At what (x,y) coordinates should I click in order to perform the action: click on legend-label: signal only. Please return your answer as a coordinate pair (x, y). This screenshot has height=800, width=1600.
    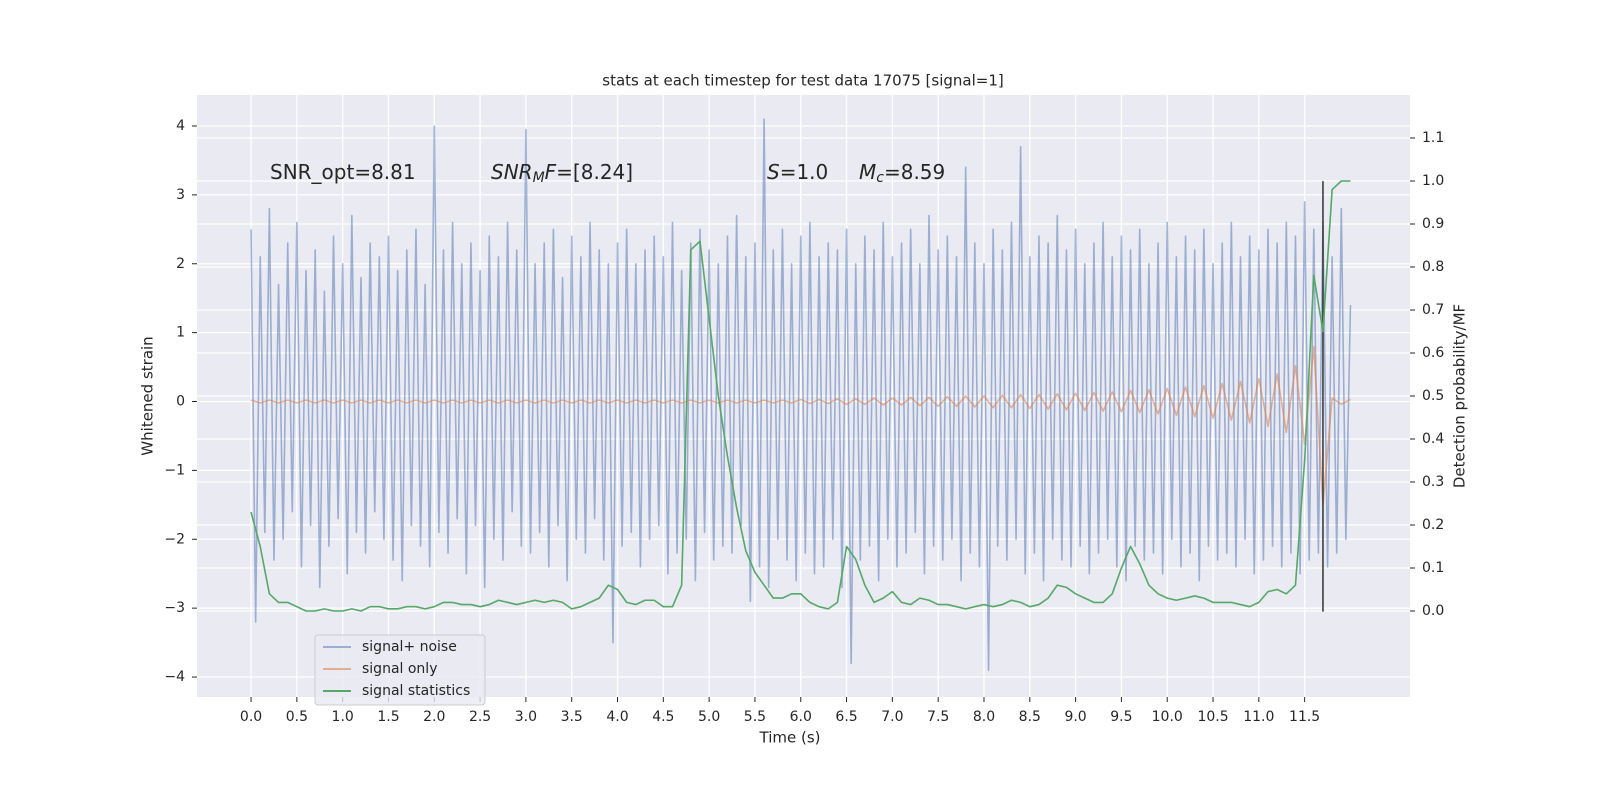
    Looking at the image, I should click on (399, 669).